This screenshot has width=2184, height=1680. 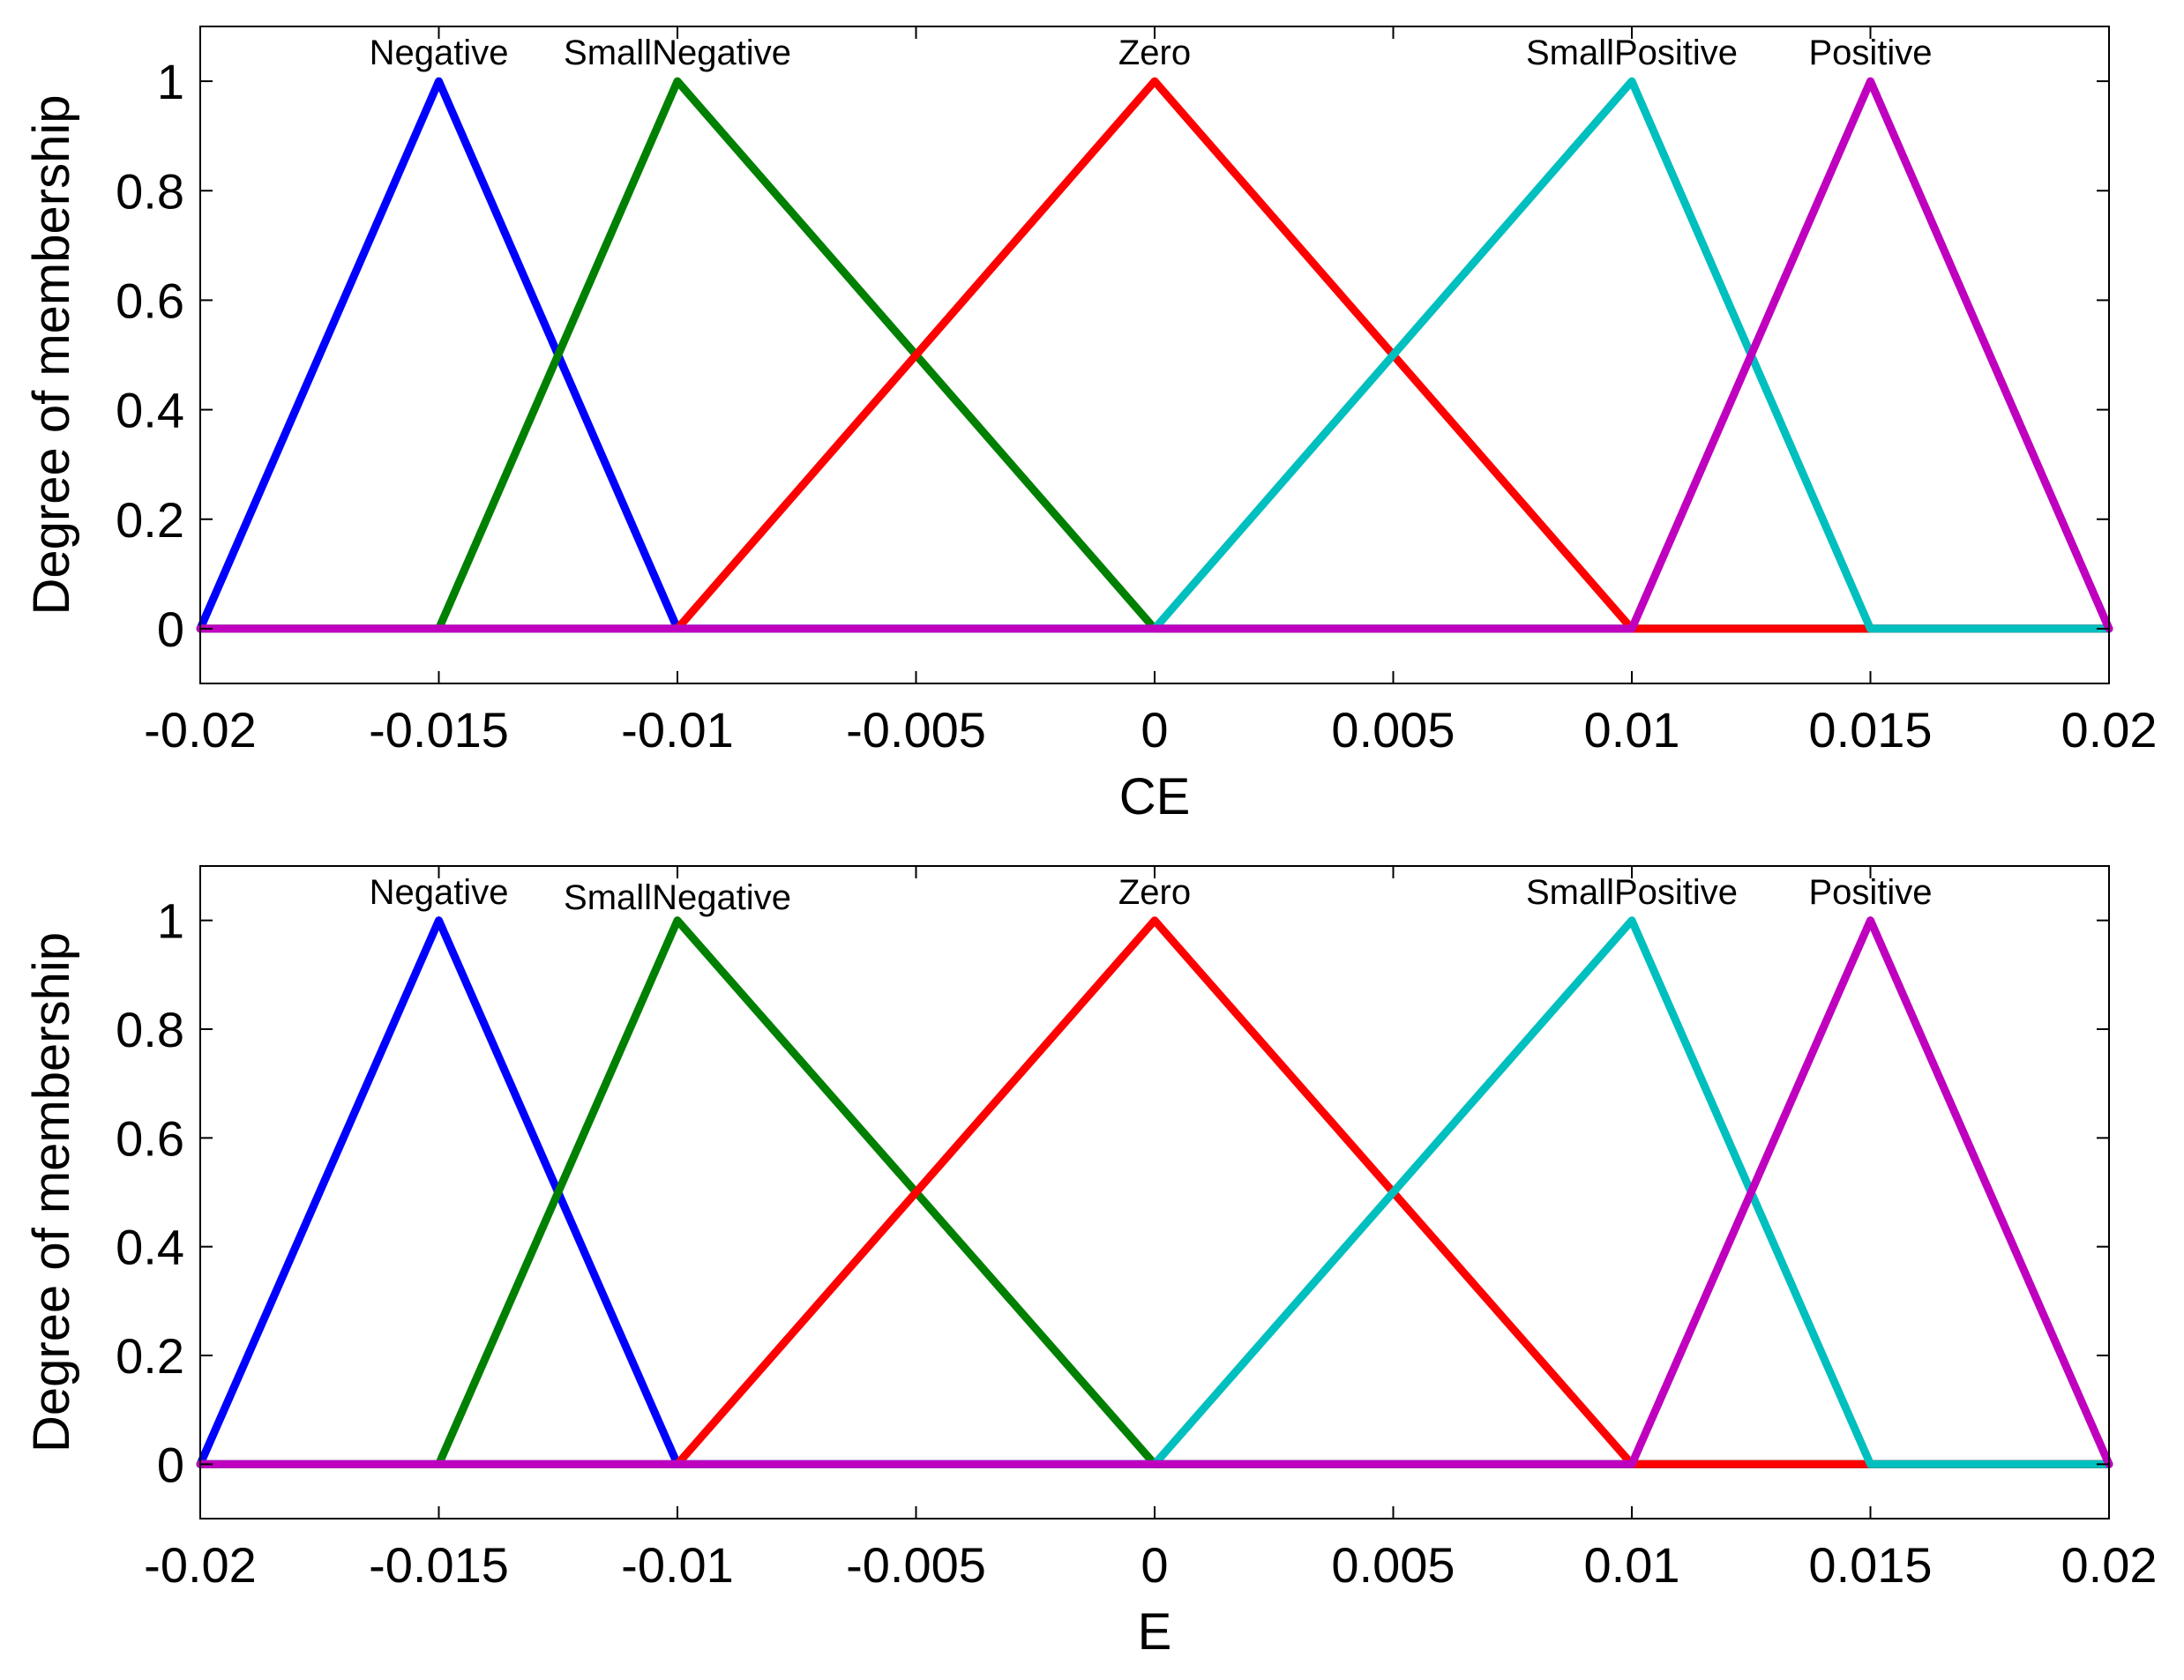 What do you see at coordinates (1155, 796) in the screenshot?
I see `x-axis-label: CE` at bounding box center [1155, 796].